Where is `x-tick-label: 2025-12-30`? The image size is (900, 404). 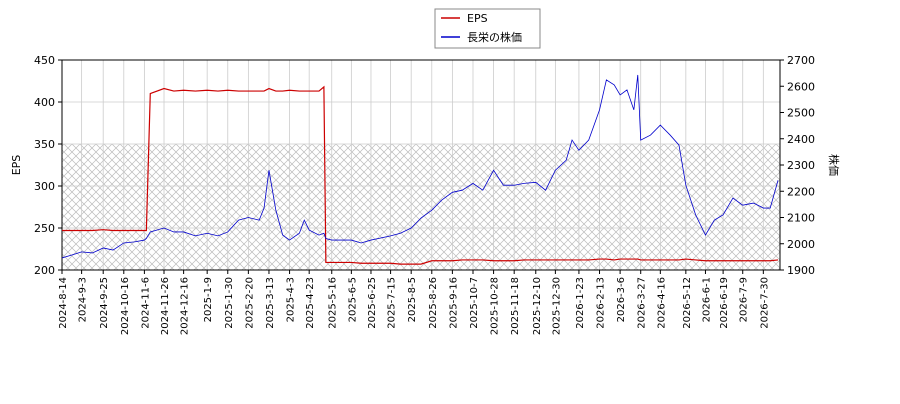
x-tick-label: 2025-12-30 is located at coordinates (556, 306).